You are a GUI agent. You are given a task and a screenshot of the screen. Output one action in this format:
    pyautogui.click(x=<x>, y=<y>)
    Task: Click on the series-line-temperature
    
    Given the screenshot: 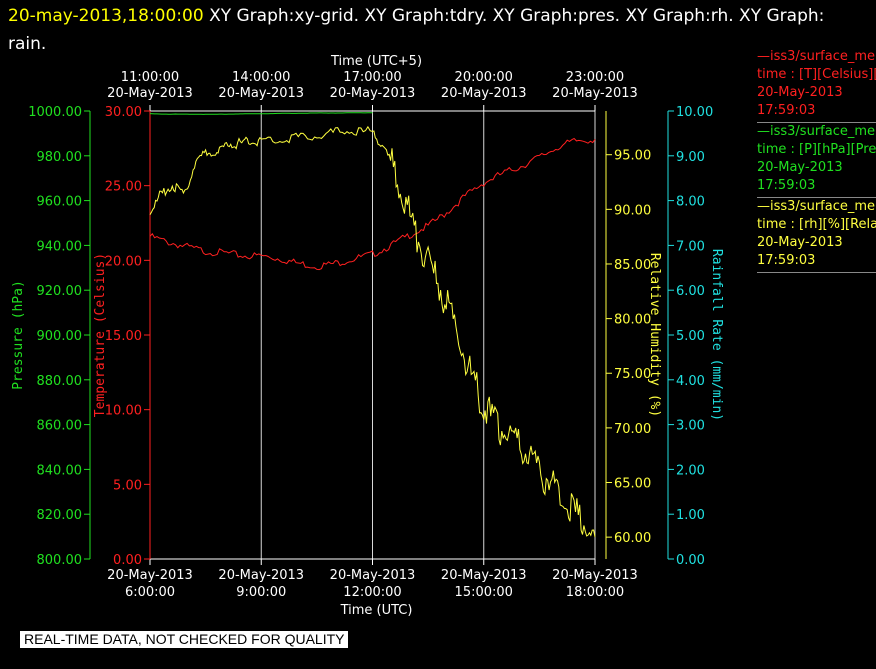 What is the action you would take?
    pyautogui.click(x=372, y=204)
    